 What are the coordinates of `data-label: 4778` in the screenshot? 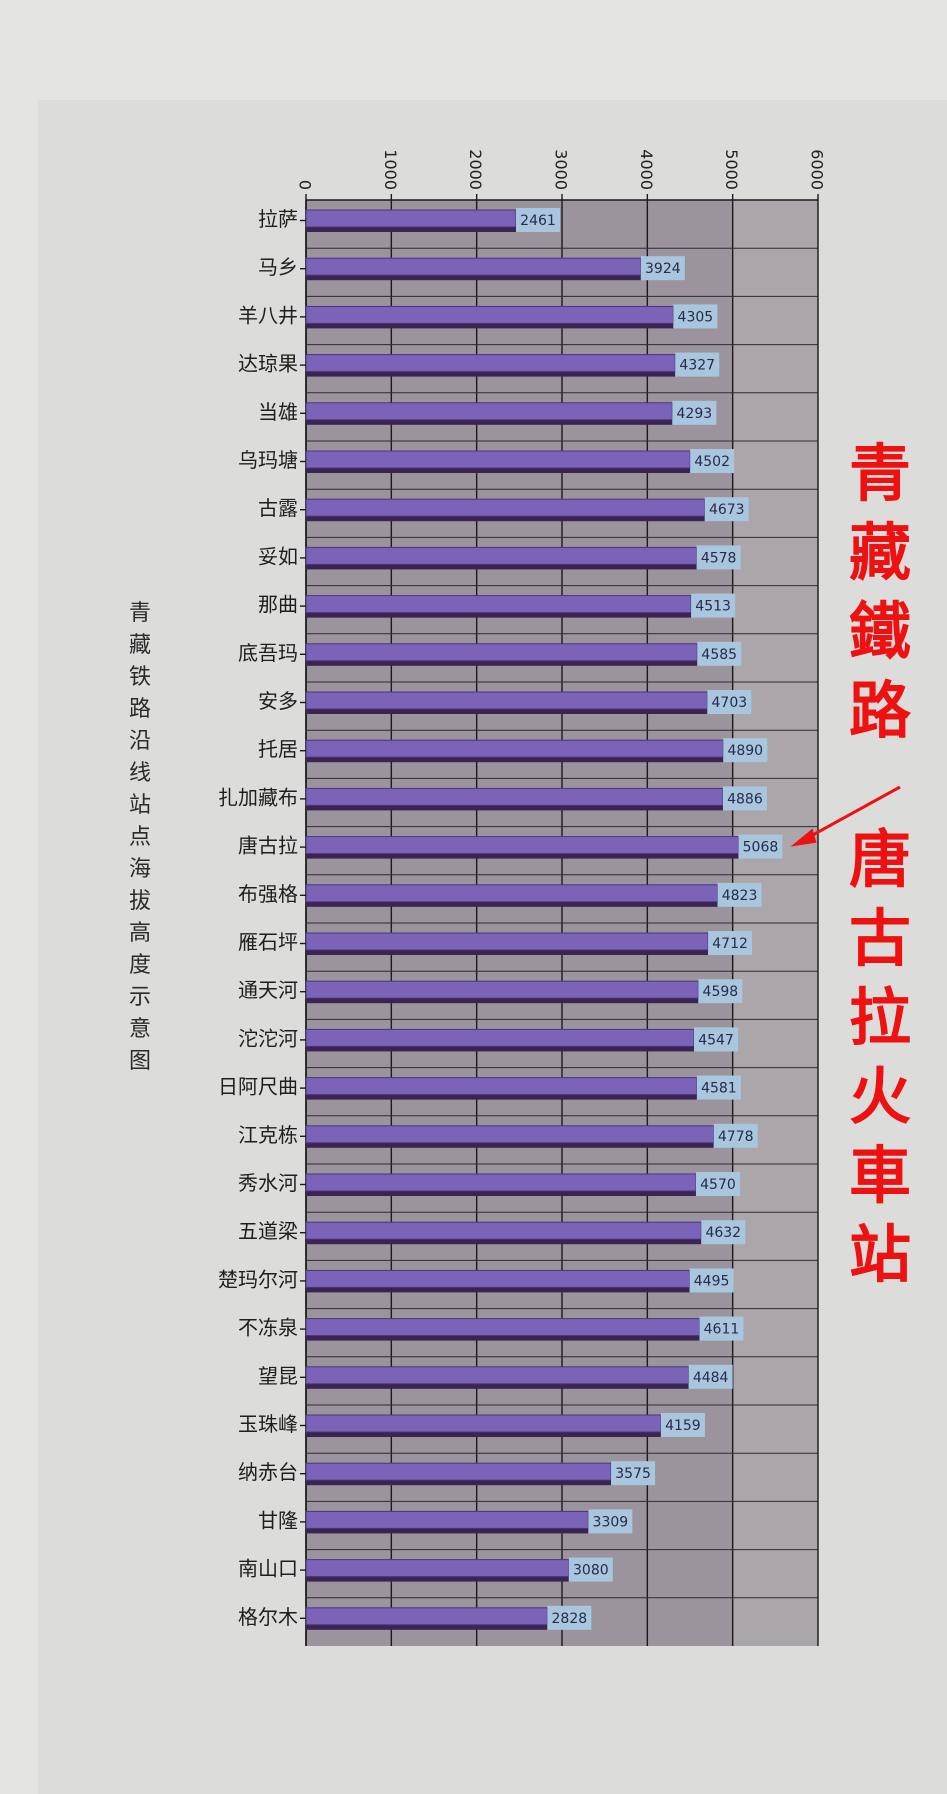 It's located at (736, 1137).